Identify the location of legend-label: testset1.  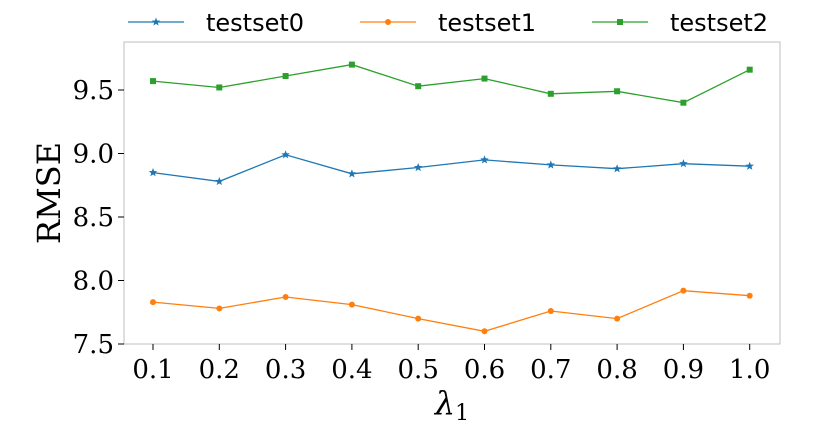
(487, 23).